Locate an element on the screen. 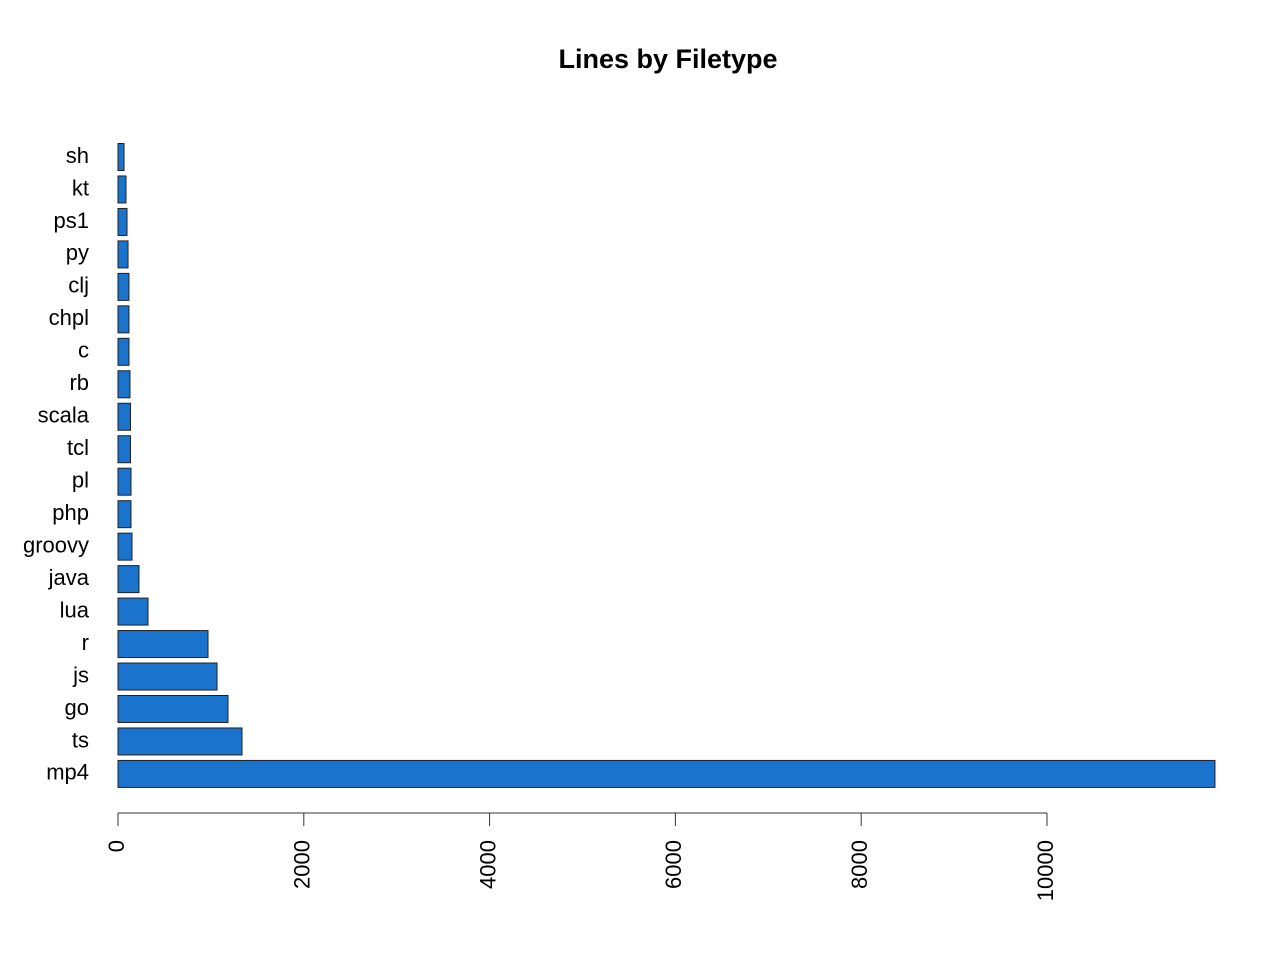 This screenshot has height=960, width=1280. y-tick-label: pl is located at coordinates (80, 480).